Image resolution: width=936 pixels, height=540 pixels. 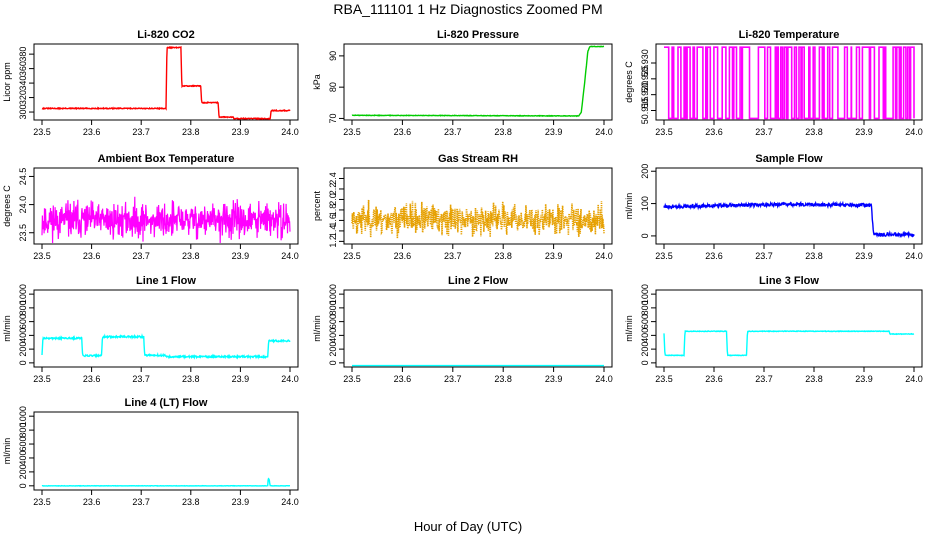 What do you see at coordinates (478, 159) in the screenshot?
I see `panel-title: Gas Stream RH` at bounding box center [478, 159].